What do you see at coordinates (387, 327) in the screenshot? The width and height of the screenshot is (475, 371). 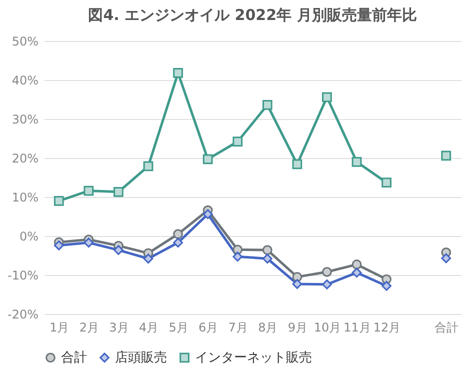 I see `x-tick-label: 12月` at bounding box center [387, 327].